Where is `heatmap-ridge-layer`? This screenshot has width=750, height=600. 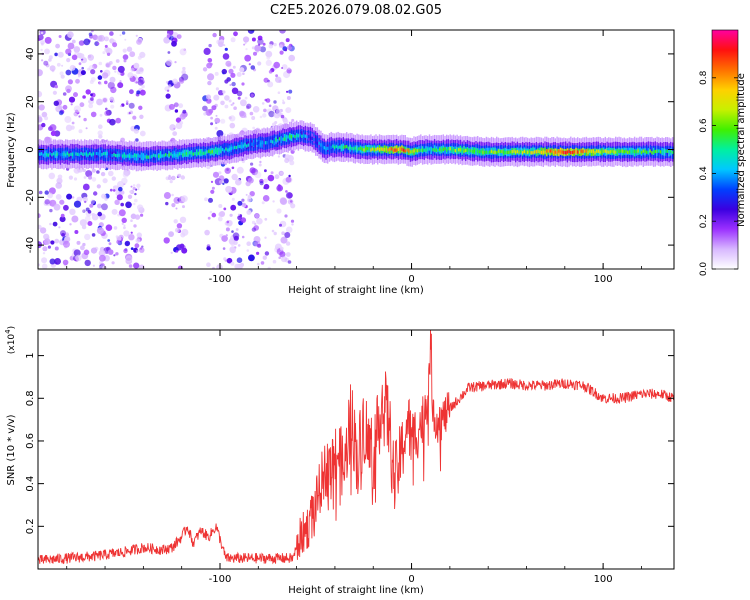
heatmap-ridge-layer is located at coordinates (356, 146).